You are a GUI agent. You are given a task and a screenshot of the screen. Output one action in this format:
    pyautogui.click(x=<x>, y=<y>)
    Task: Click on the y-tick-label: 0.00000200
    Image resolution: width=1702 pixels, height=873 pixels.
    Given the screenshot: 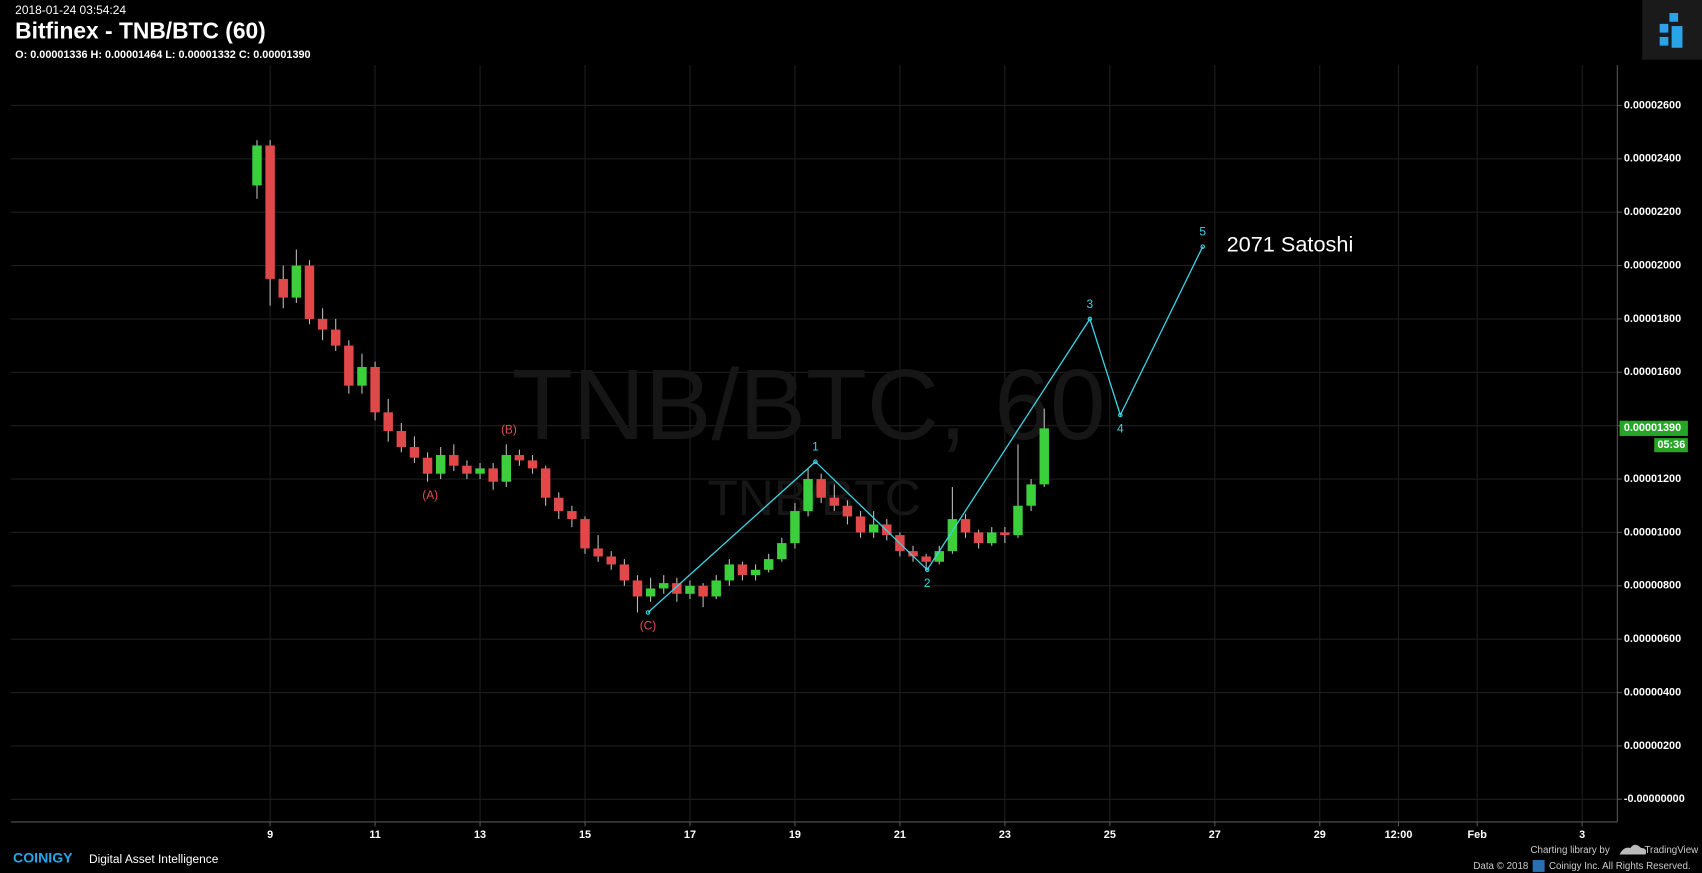 What is the action you would take?
    pyautogui.click(x=1652, y=746)
    